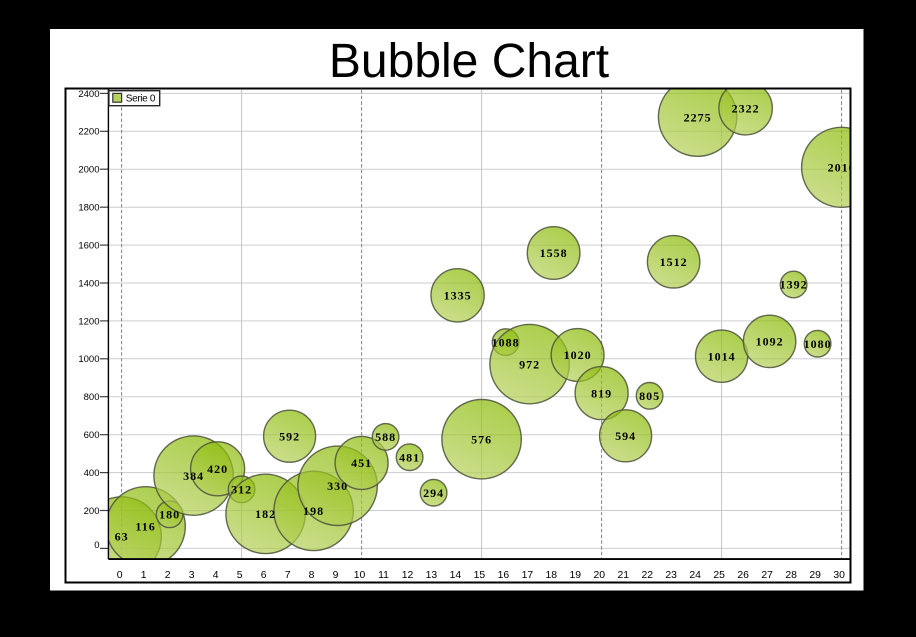  What do you see at coordinates (193, 476) in the screenshot?
I see `svg-text: 384` at bounding box center [193, 476].